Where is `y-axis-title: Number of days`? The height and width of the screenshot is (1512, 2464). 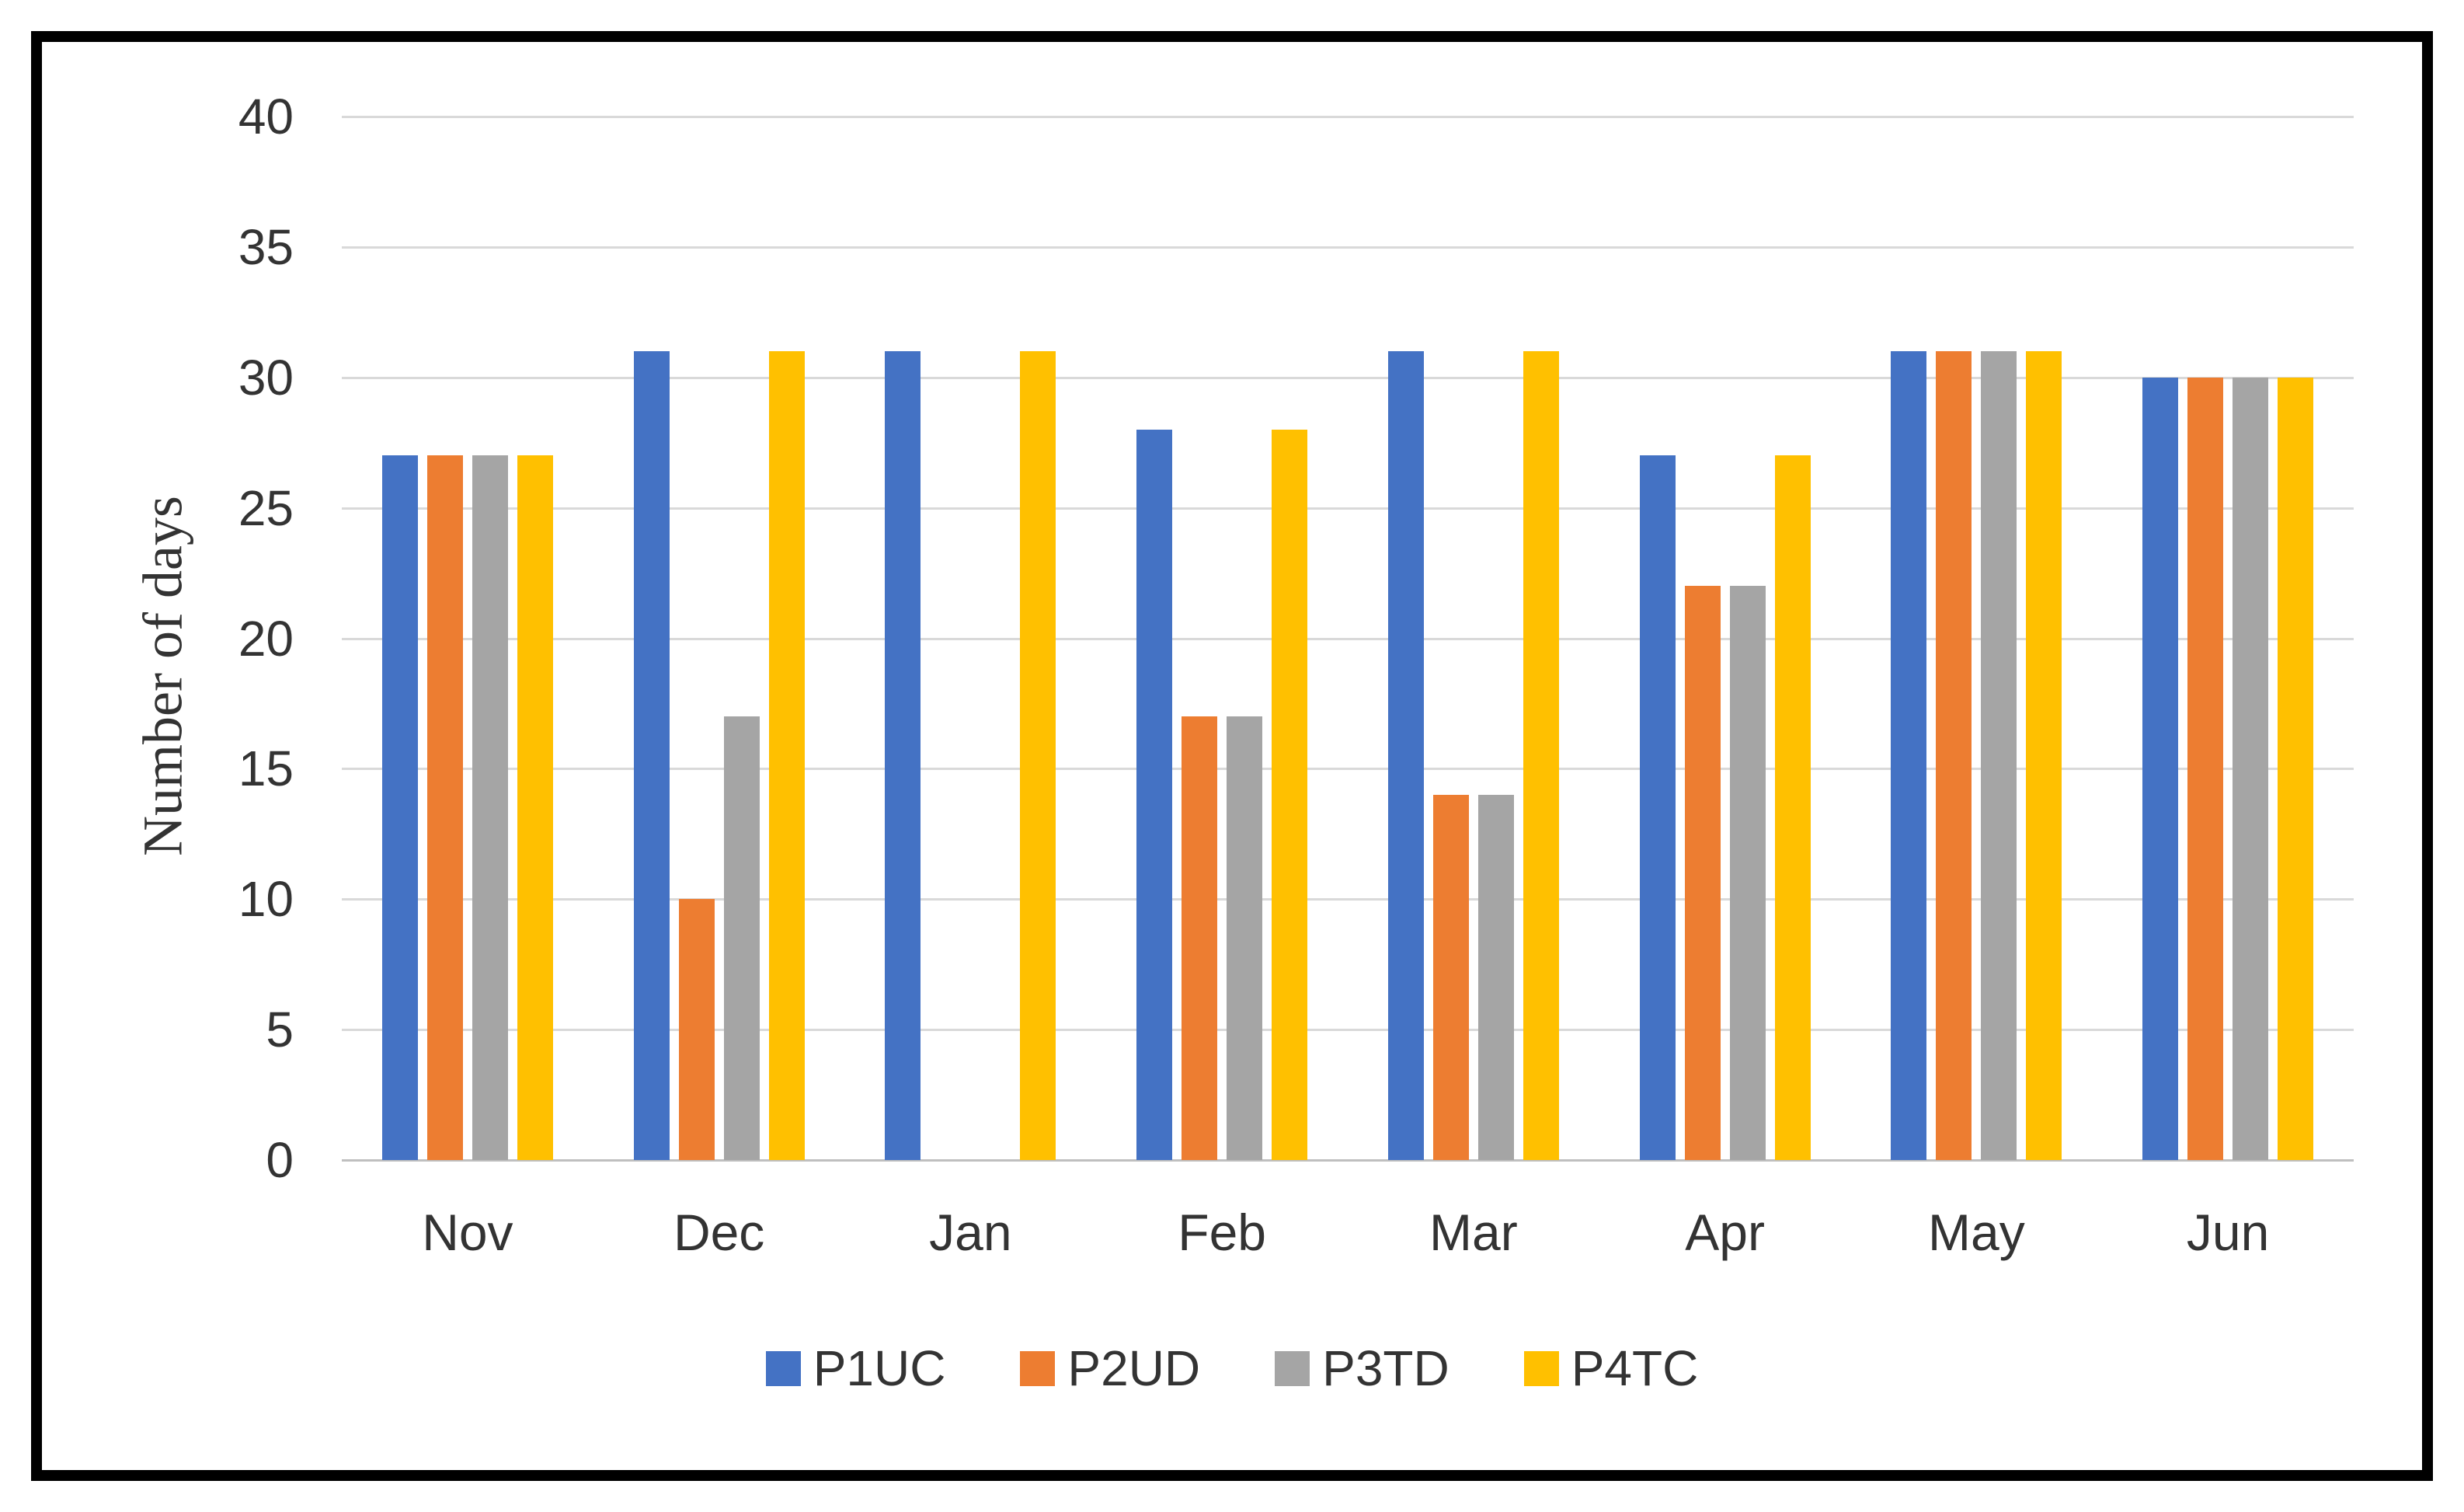 y-axis-title: Number of days is located at coordinates (163, 676).